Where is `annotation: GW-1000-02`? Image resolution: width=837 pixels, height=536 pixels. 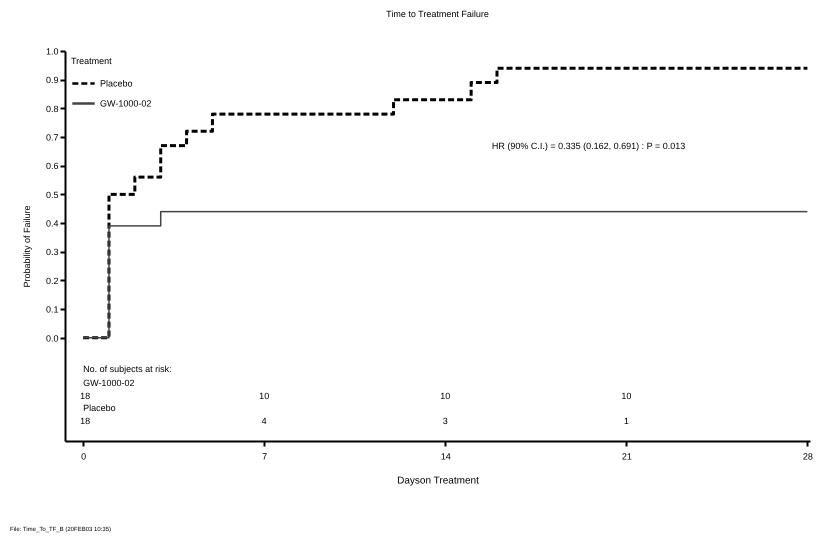
annotation: GW-1000-02 is located at coordinates (108, 383).